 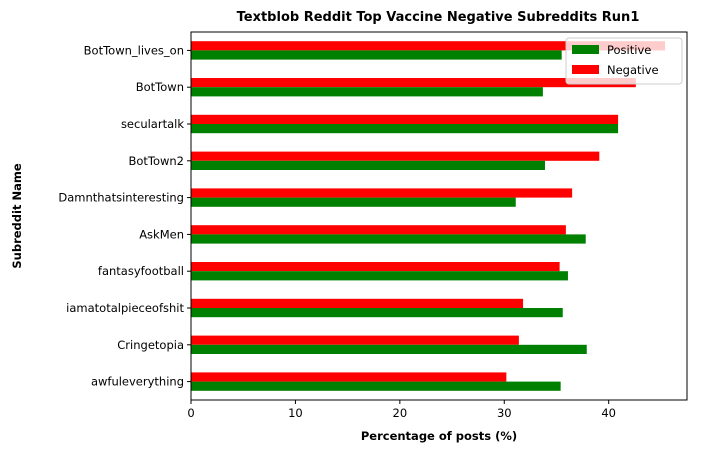 I want to click on y-tick-label: AskMen, so click(x=161, y=234).